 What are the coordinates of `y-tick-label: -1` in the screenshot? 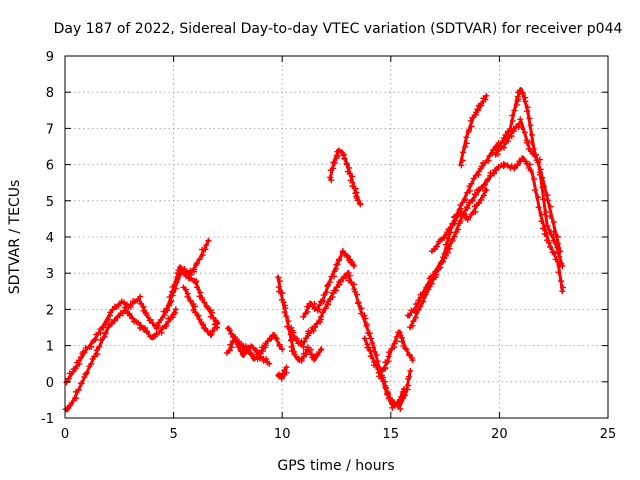 It's located at (47, 419).